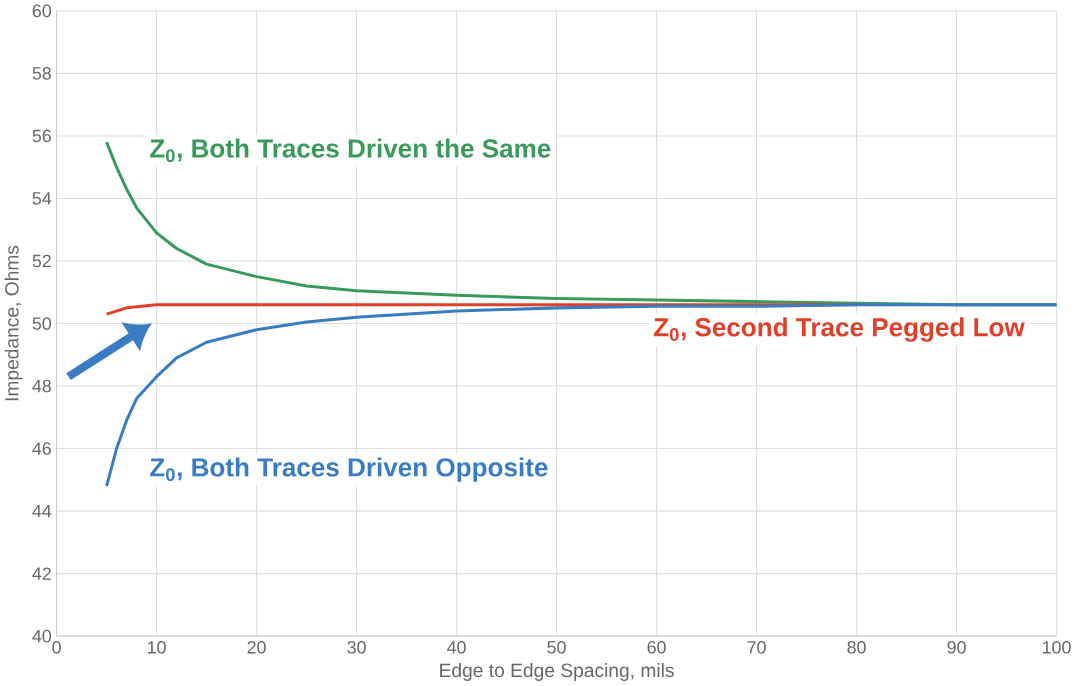  What do you see at coordinates (856, 647) in the screenshot?
I see `x-tick-label: 80` at bounding box center [856, 647].